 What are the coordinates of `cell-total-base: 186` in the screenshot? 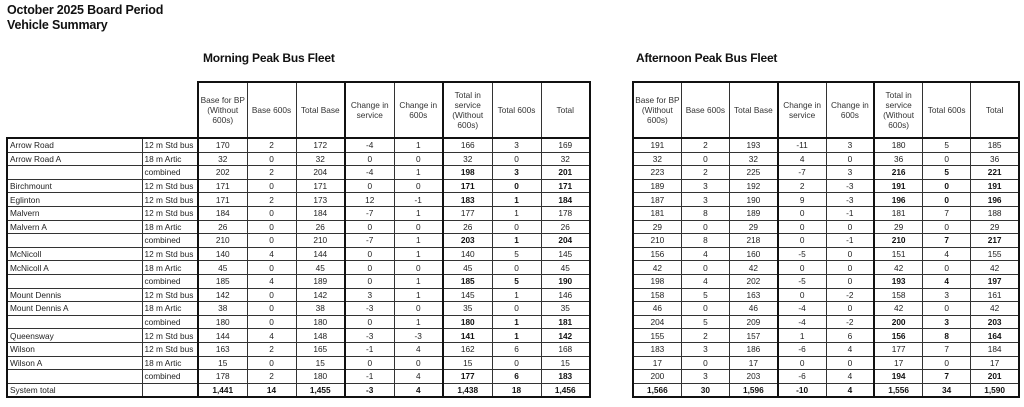 It's located at (753, 349).